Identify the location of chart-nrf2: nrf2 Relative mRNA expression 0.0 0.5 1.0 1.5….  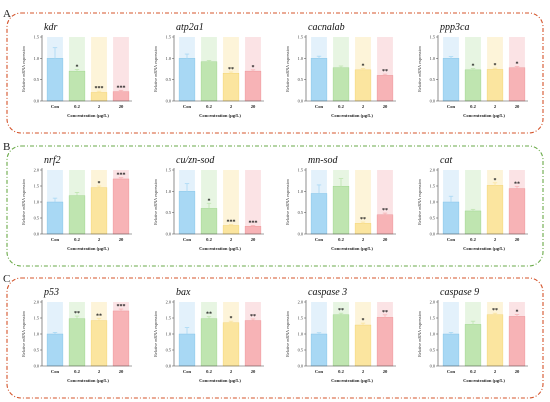
(76, 203).